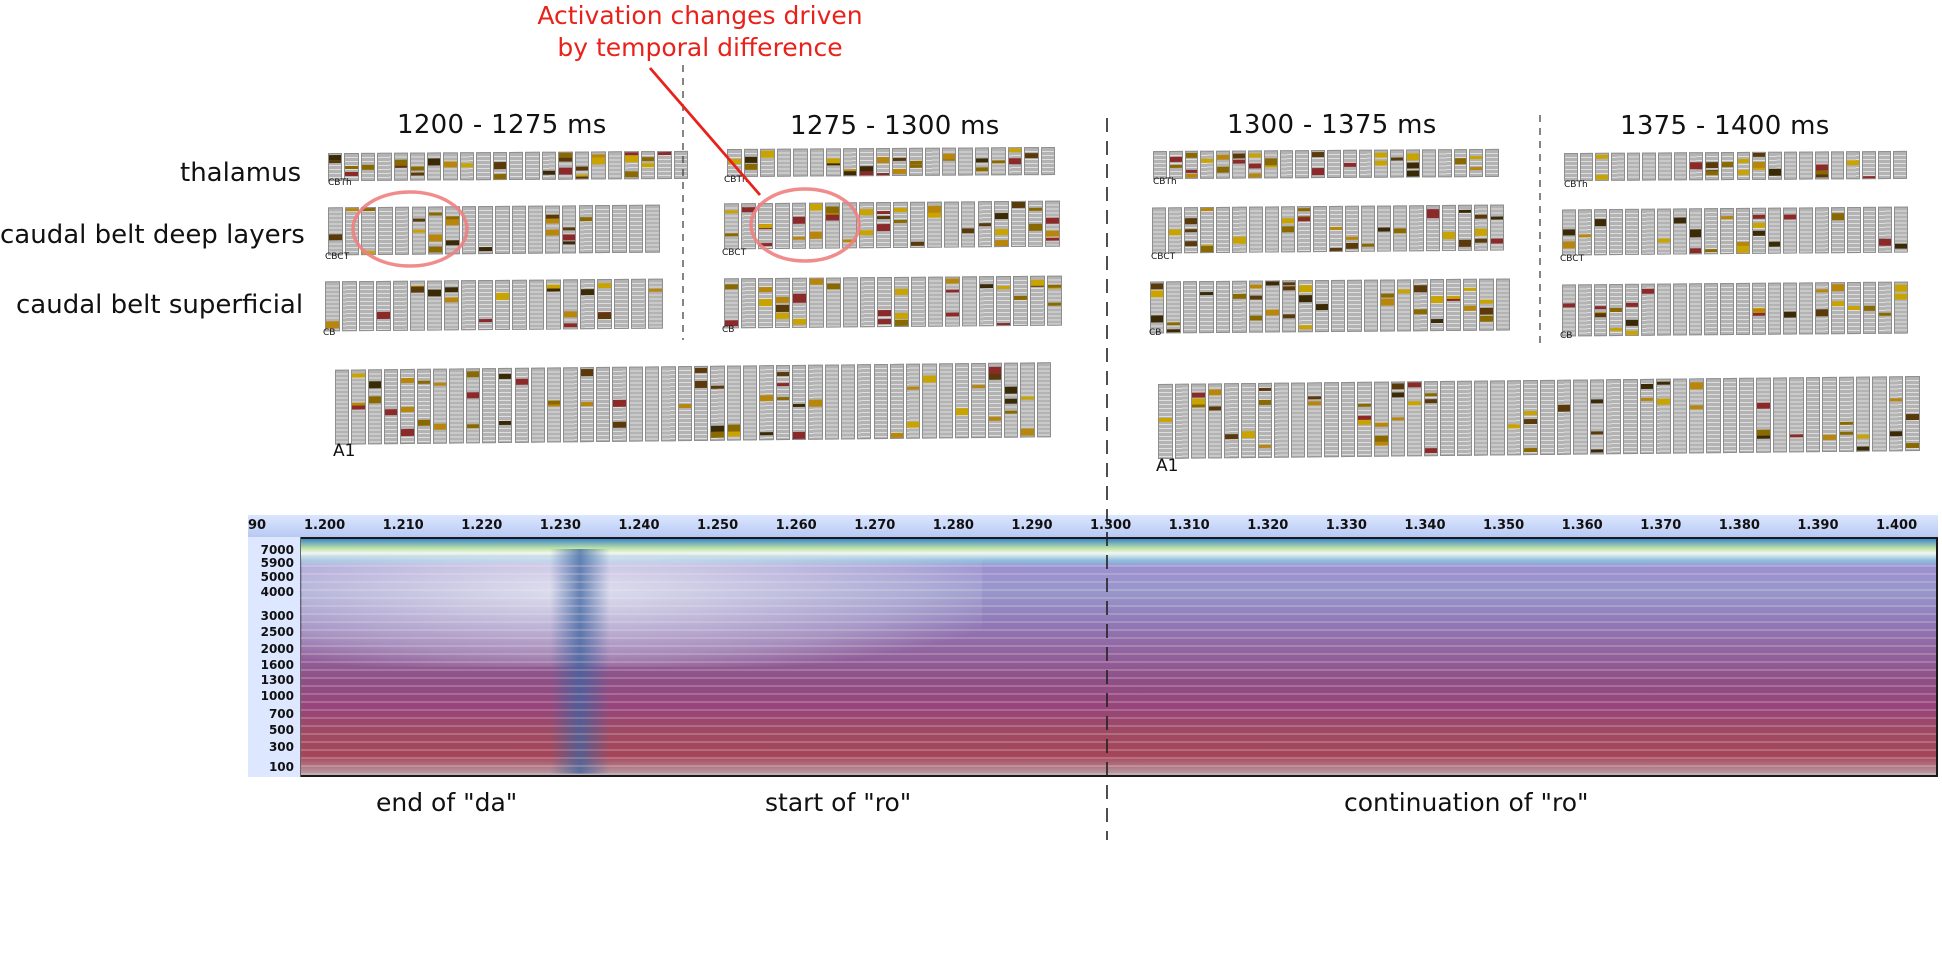  What do you see at coordinates (1466, 802) in the screenshot?
I see `phase-label-ro-continuation: continuation of "ro"` at bounding box center [1466, 802].